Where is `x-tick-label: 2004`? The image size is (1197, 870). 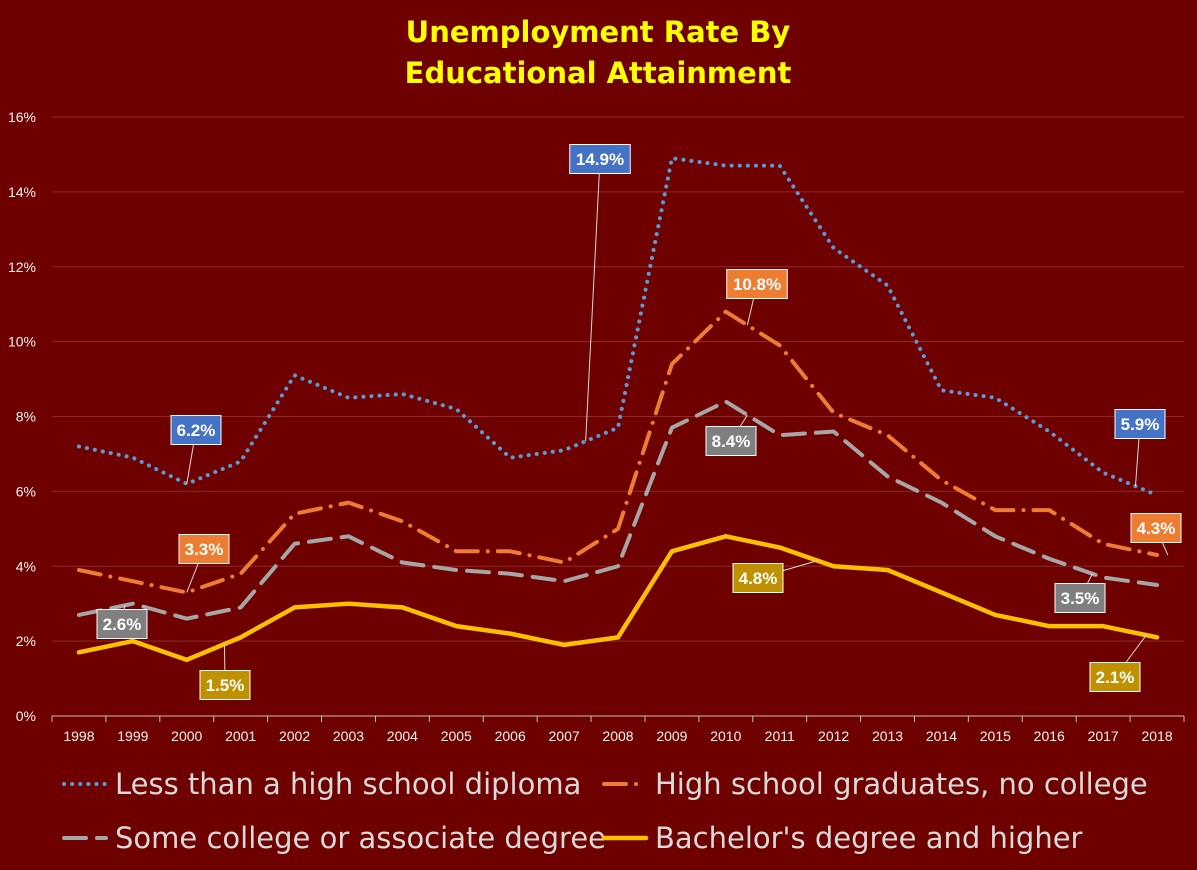
x-tick-label: 2004 is located at coordinates (402, 736).